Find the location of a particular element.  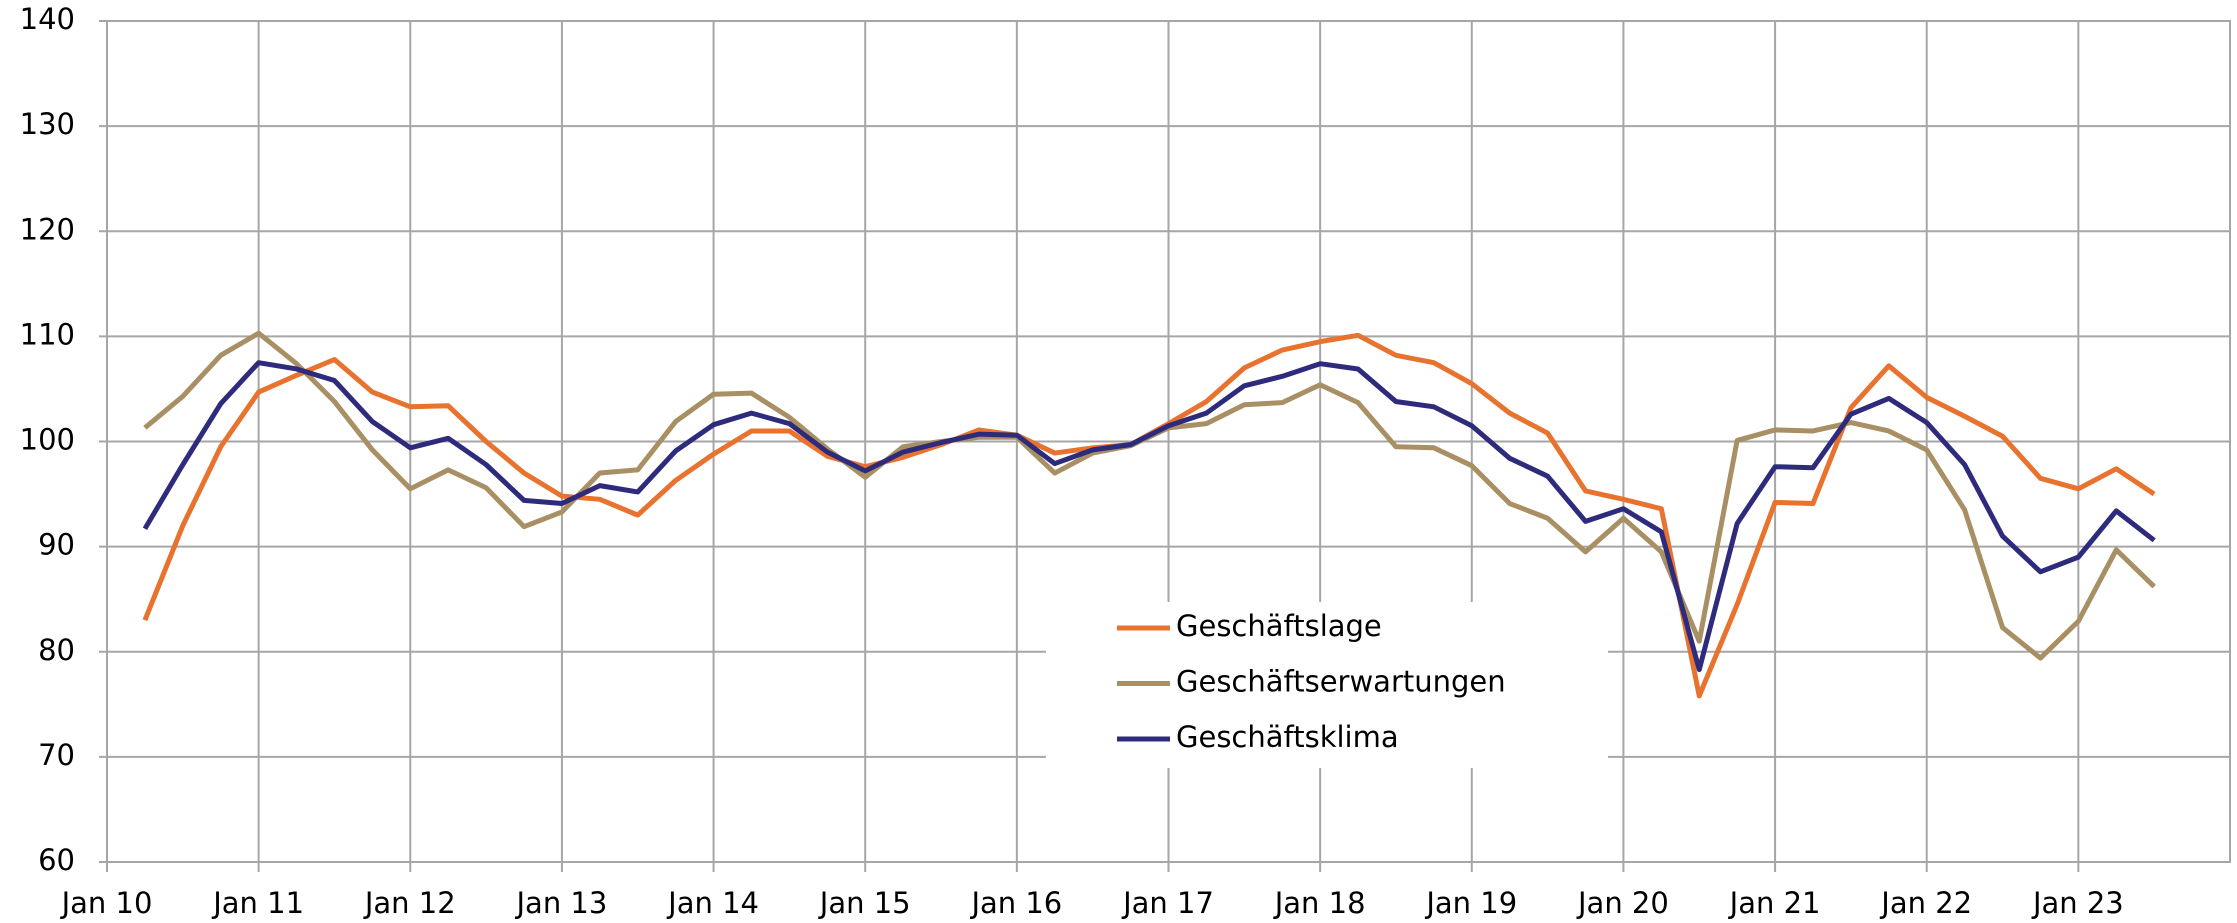

y-tick-label: 70 is located at coordinates (56, 755).